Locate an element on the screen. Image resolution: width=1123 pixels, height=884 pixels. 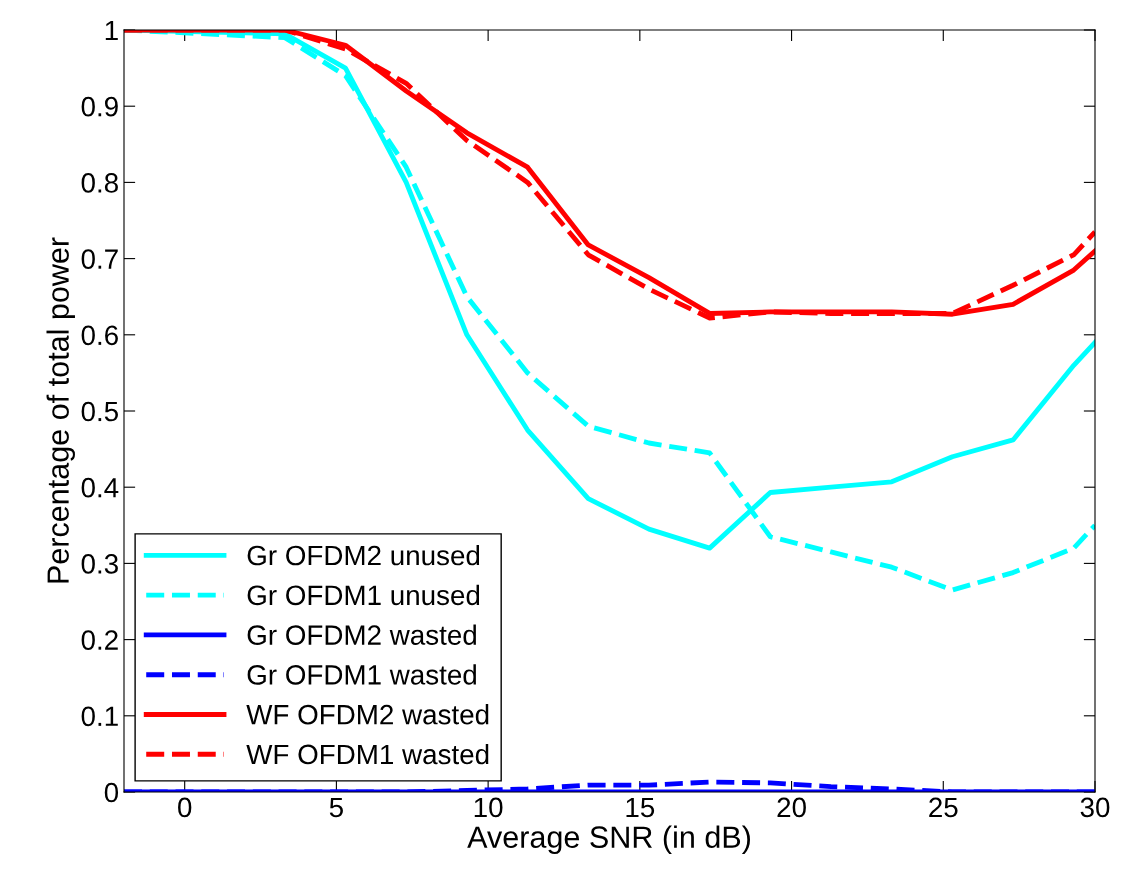
legend-label: Gr OFDM1 unused is located at coordinates (363, 595).